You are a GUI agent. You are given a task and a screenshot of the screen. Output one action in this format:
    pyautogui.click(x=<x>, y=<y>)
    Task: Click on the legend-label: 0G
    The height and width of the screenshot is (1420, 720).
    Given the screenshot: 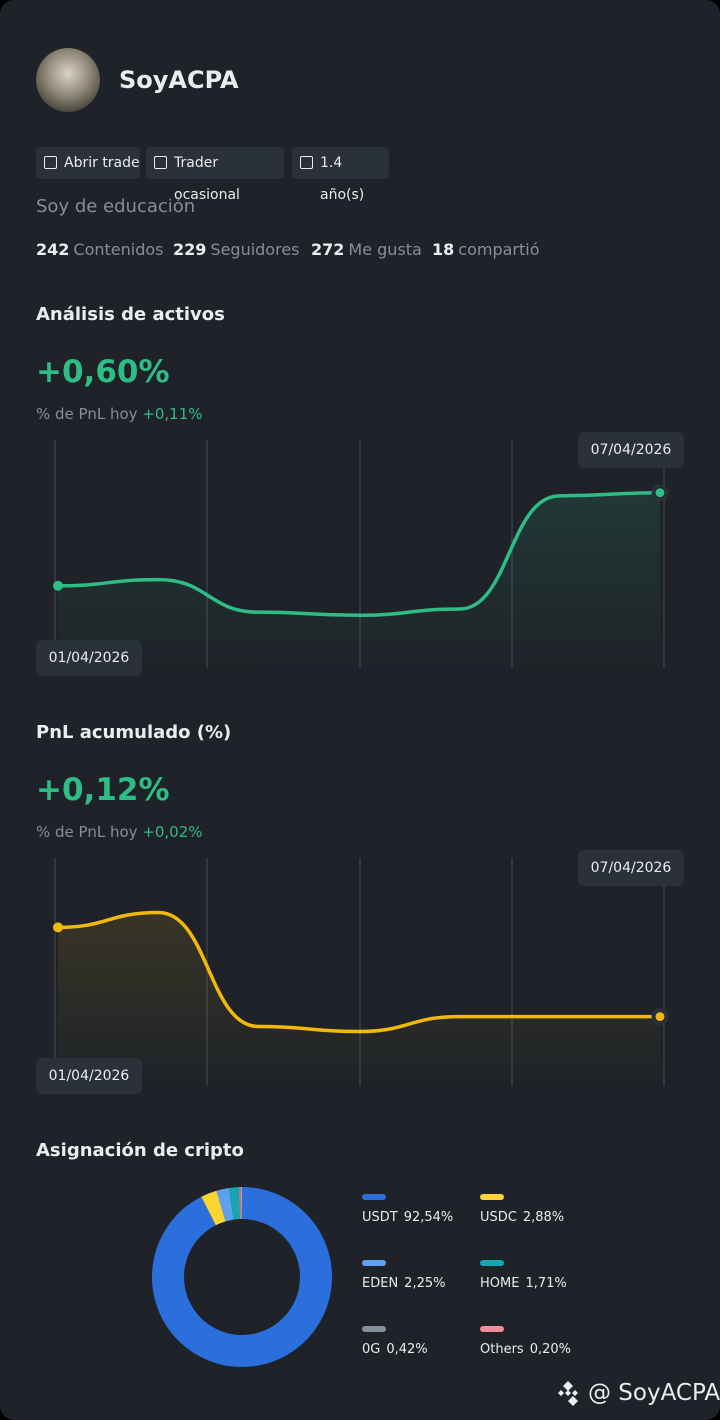 What is the action you would take?
    pyautogui.click(x=371, y=1349)
    